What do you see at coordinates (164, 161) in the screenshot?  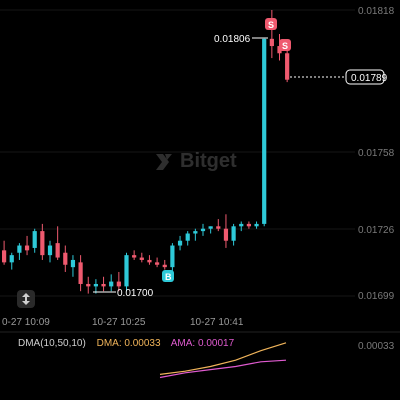 I see `bitget-logo-icon` at bounding box center [164, 161].